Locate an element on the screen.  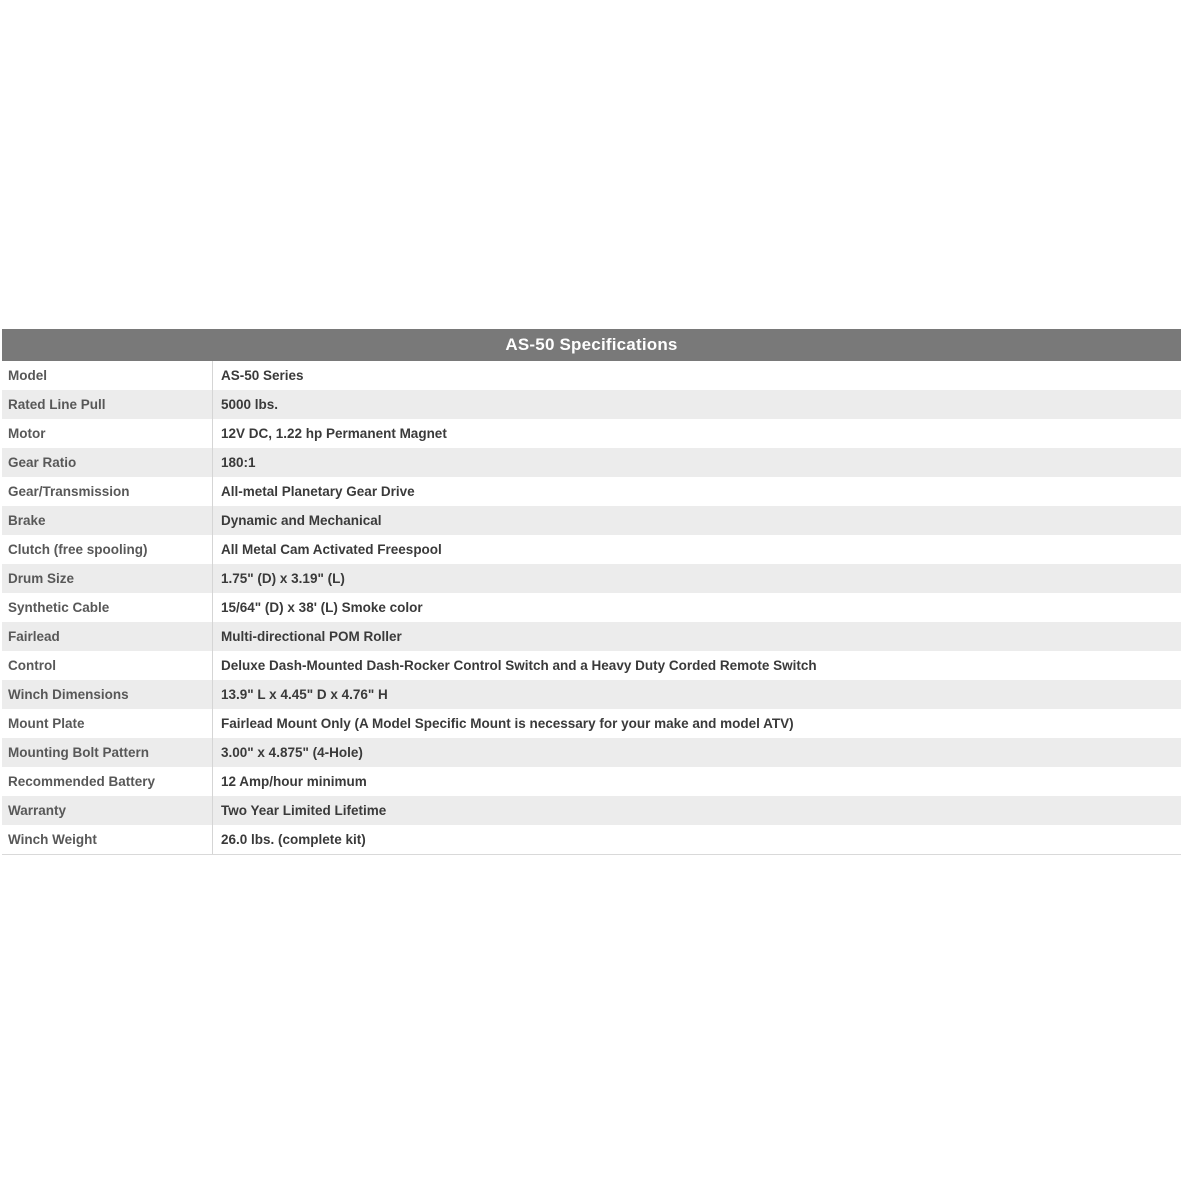
table-row: Model AS-50 Series is located at coordinates (591, 375).